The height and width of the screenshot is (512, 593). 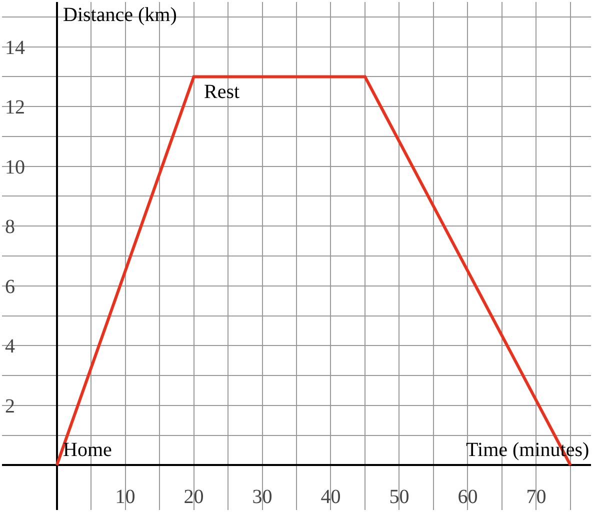 I want to click on y-tick-label: 12, so click(x=15, y=107).